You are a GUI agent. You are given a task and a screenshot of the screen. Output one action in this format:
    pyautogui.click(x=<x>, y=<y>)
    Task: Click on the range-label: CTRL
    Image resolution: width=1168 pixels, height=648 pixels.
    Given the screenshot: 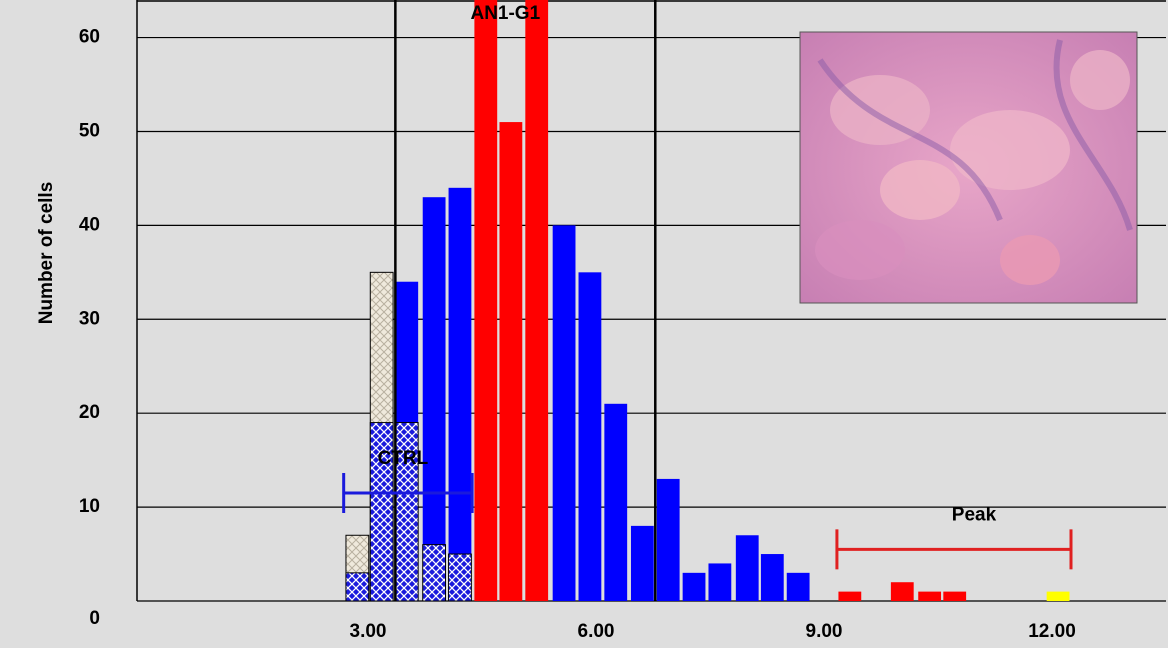 What is the action you would take?
    pyautogui.click(x=403, y=458)
    